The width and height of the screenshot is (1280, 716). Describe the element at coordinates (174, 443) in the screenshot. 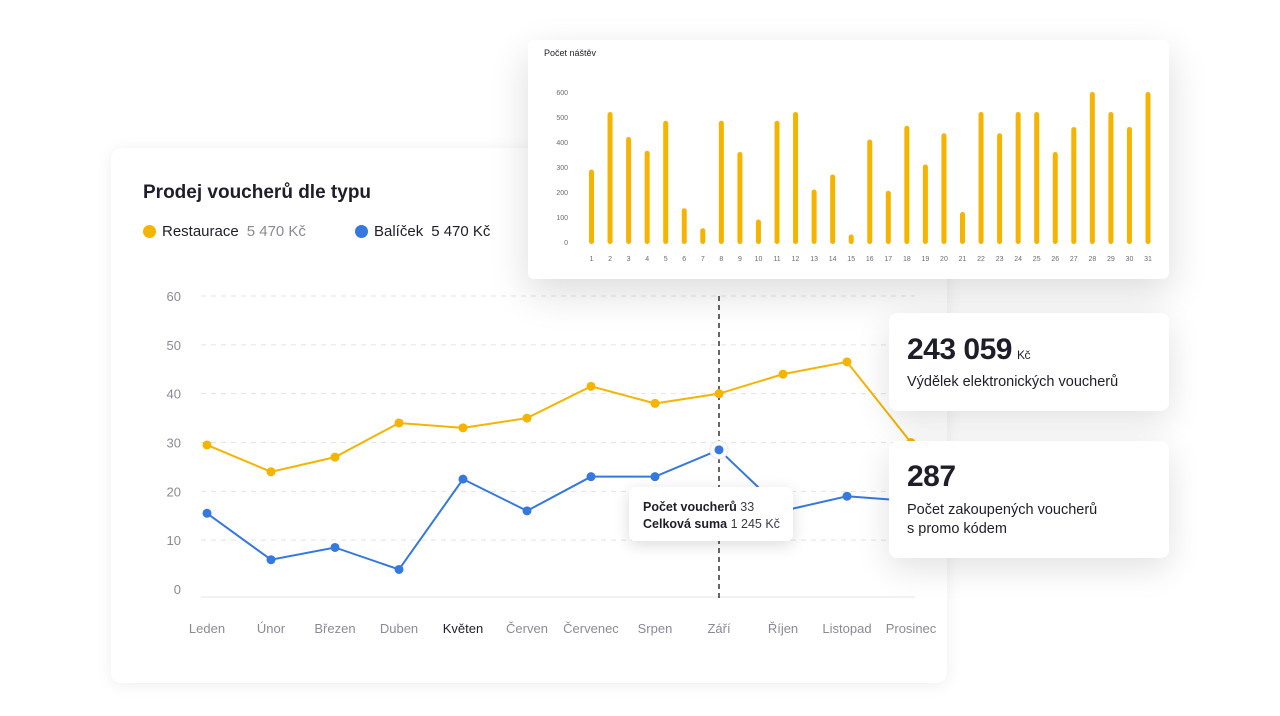

I see `y-tick-label: 30` at that location.